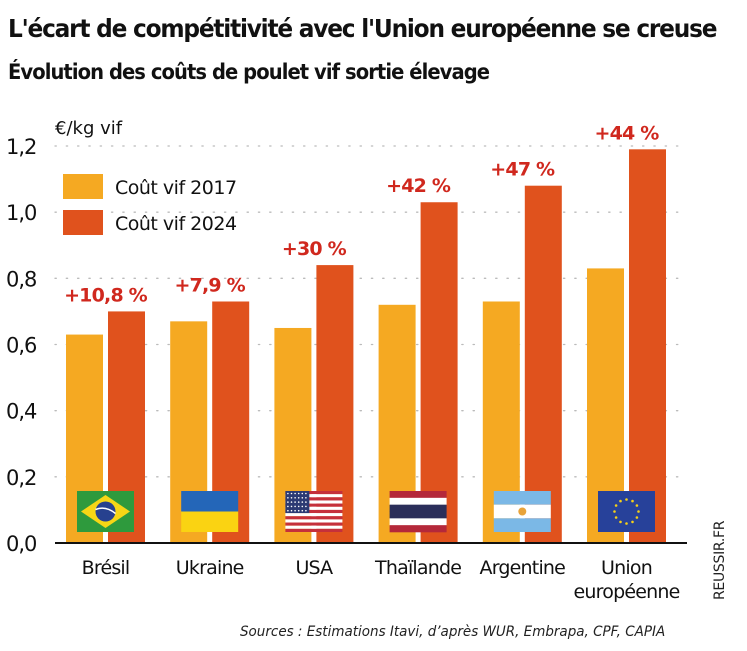 The height and width of the screenshot is (651, 747). I want to click on y-axis-ticks: 0,0 0,2 0,4 0,6 0,8 1,0 1,2, so click(22, 345).